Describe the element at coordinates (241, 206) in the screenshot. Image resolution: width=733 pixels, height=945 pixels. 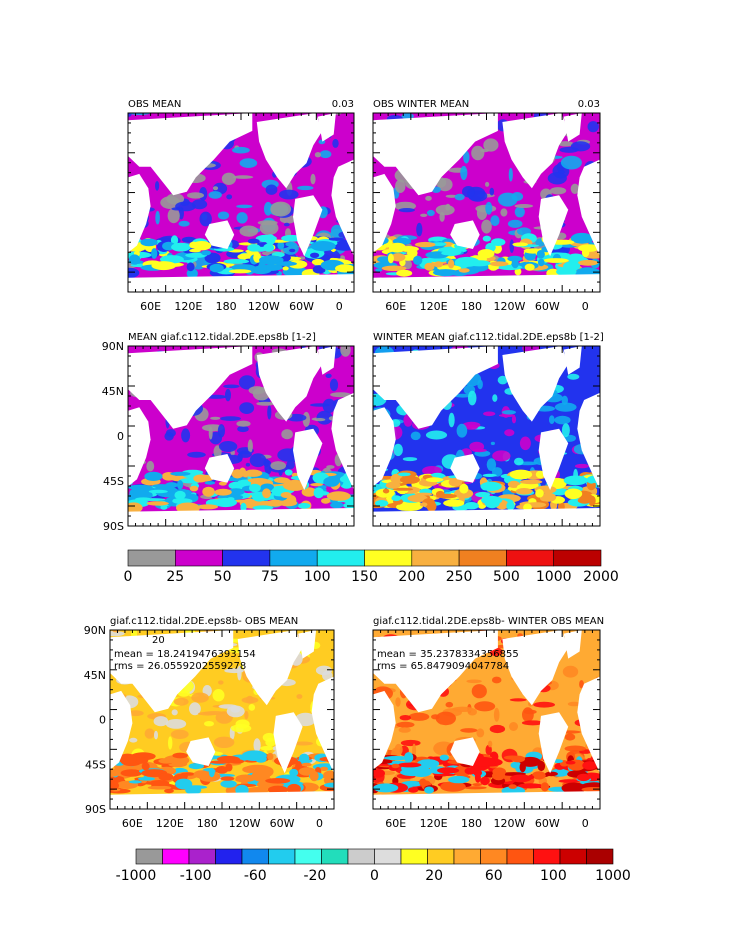
I see `panel-1: OBS MEAN 0.03 60E 120E 180 120W 60W 0` at that location.